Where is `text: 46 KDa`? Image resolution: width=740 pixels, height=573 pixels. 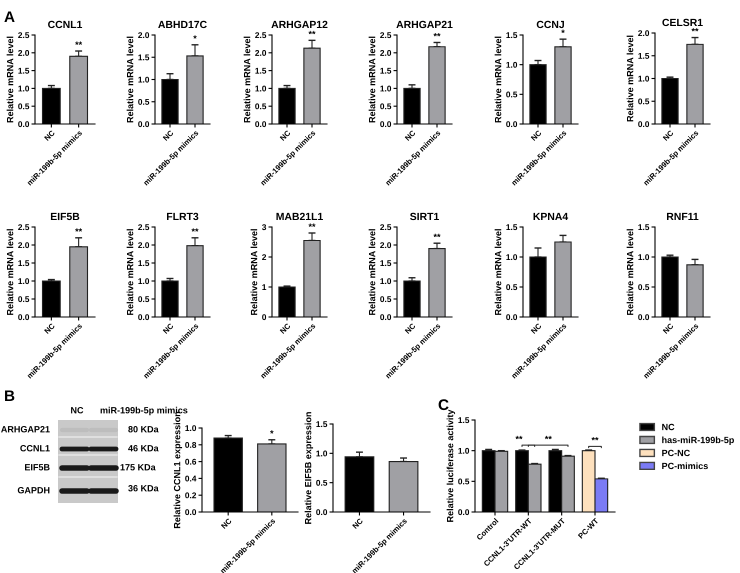
text: 46 KDa is located at coordinates (143, 448).